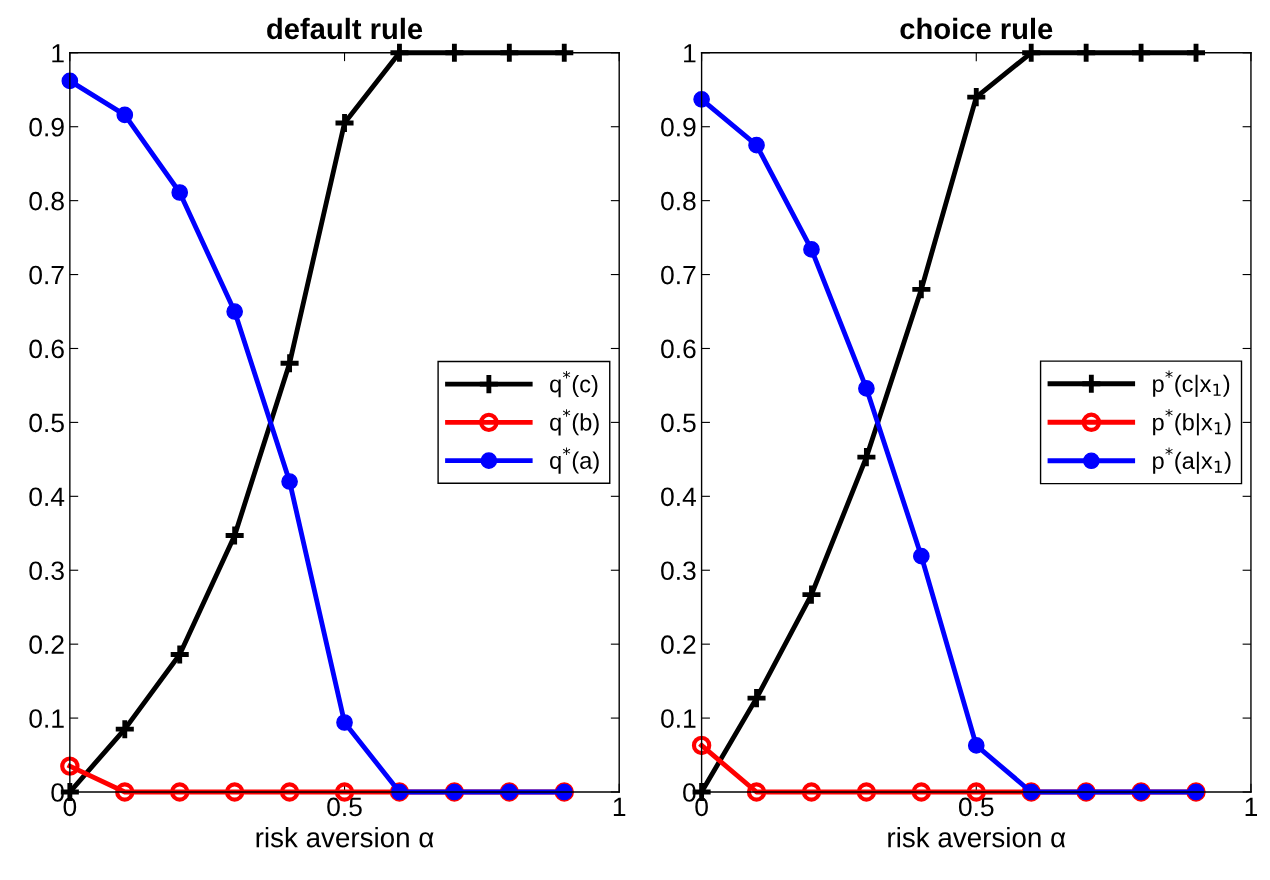 The image size is (1270, 880). What do you see at coordinates (1191, 383) in the screenshot?
I see `legend-label: p$^{*}$(c|x$_{1}$)` at bounding box center [1191, 383].